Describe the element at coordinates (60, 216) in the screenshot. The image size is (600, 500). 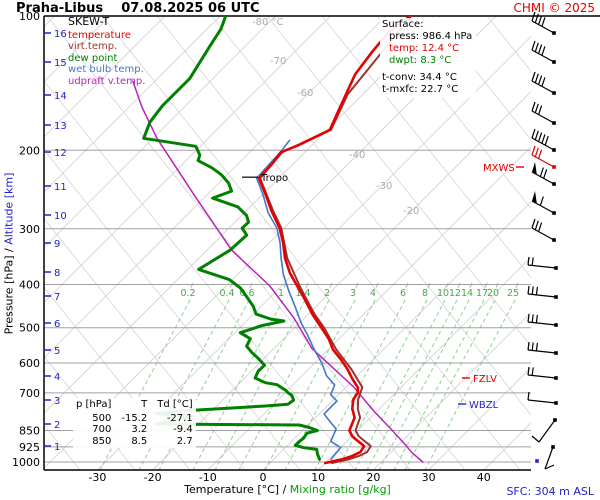
I see `altitude-tick-label: 10` at that location.